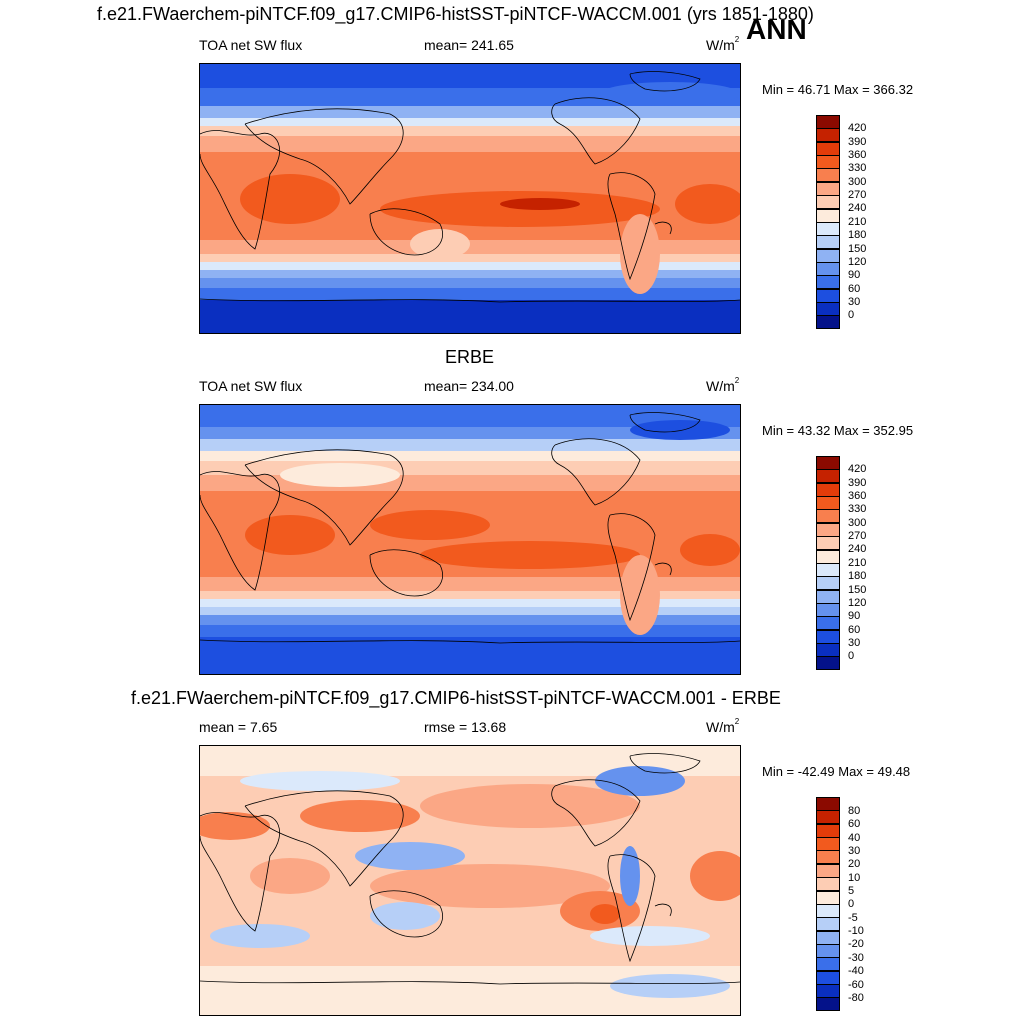  I want to click on mean-label: mean= 234.00, so click(469, 386).